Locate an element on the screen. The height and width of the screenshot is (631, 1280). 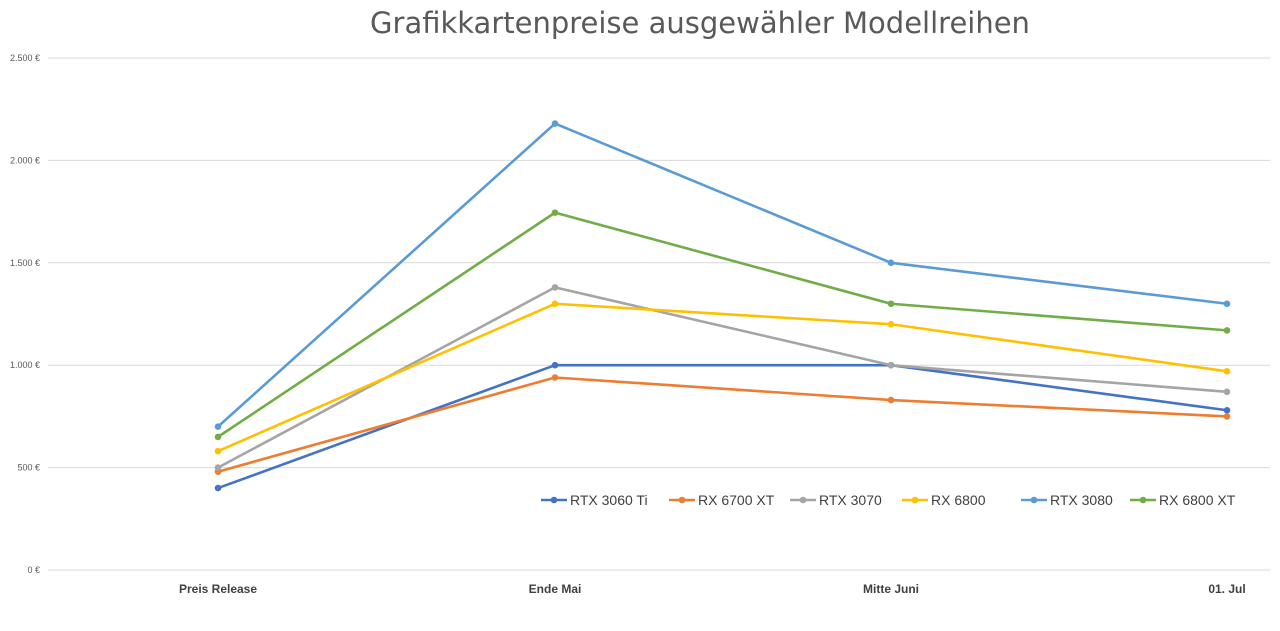
x-tick-label: 01. Jul is located at coordinates (1226, 589).